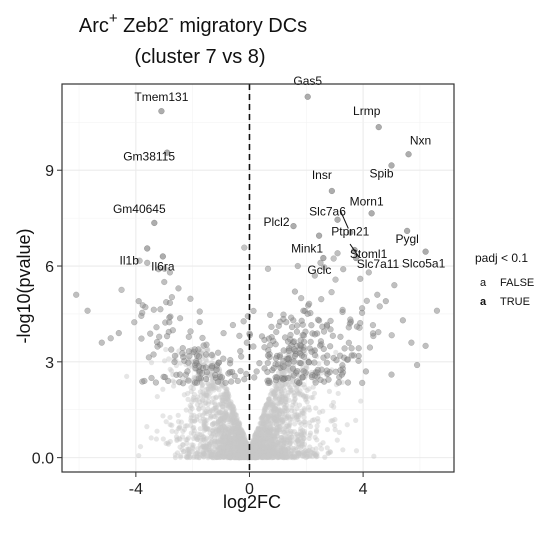 The height and width of the screenshot is (533, 545). Describe the element at coordinates (149, 157) in the screenshot. I see `gene-label: Gm38115` at that location.